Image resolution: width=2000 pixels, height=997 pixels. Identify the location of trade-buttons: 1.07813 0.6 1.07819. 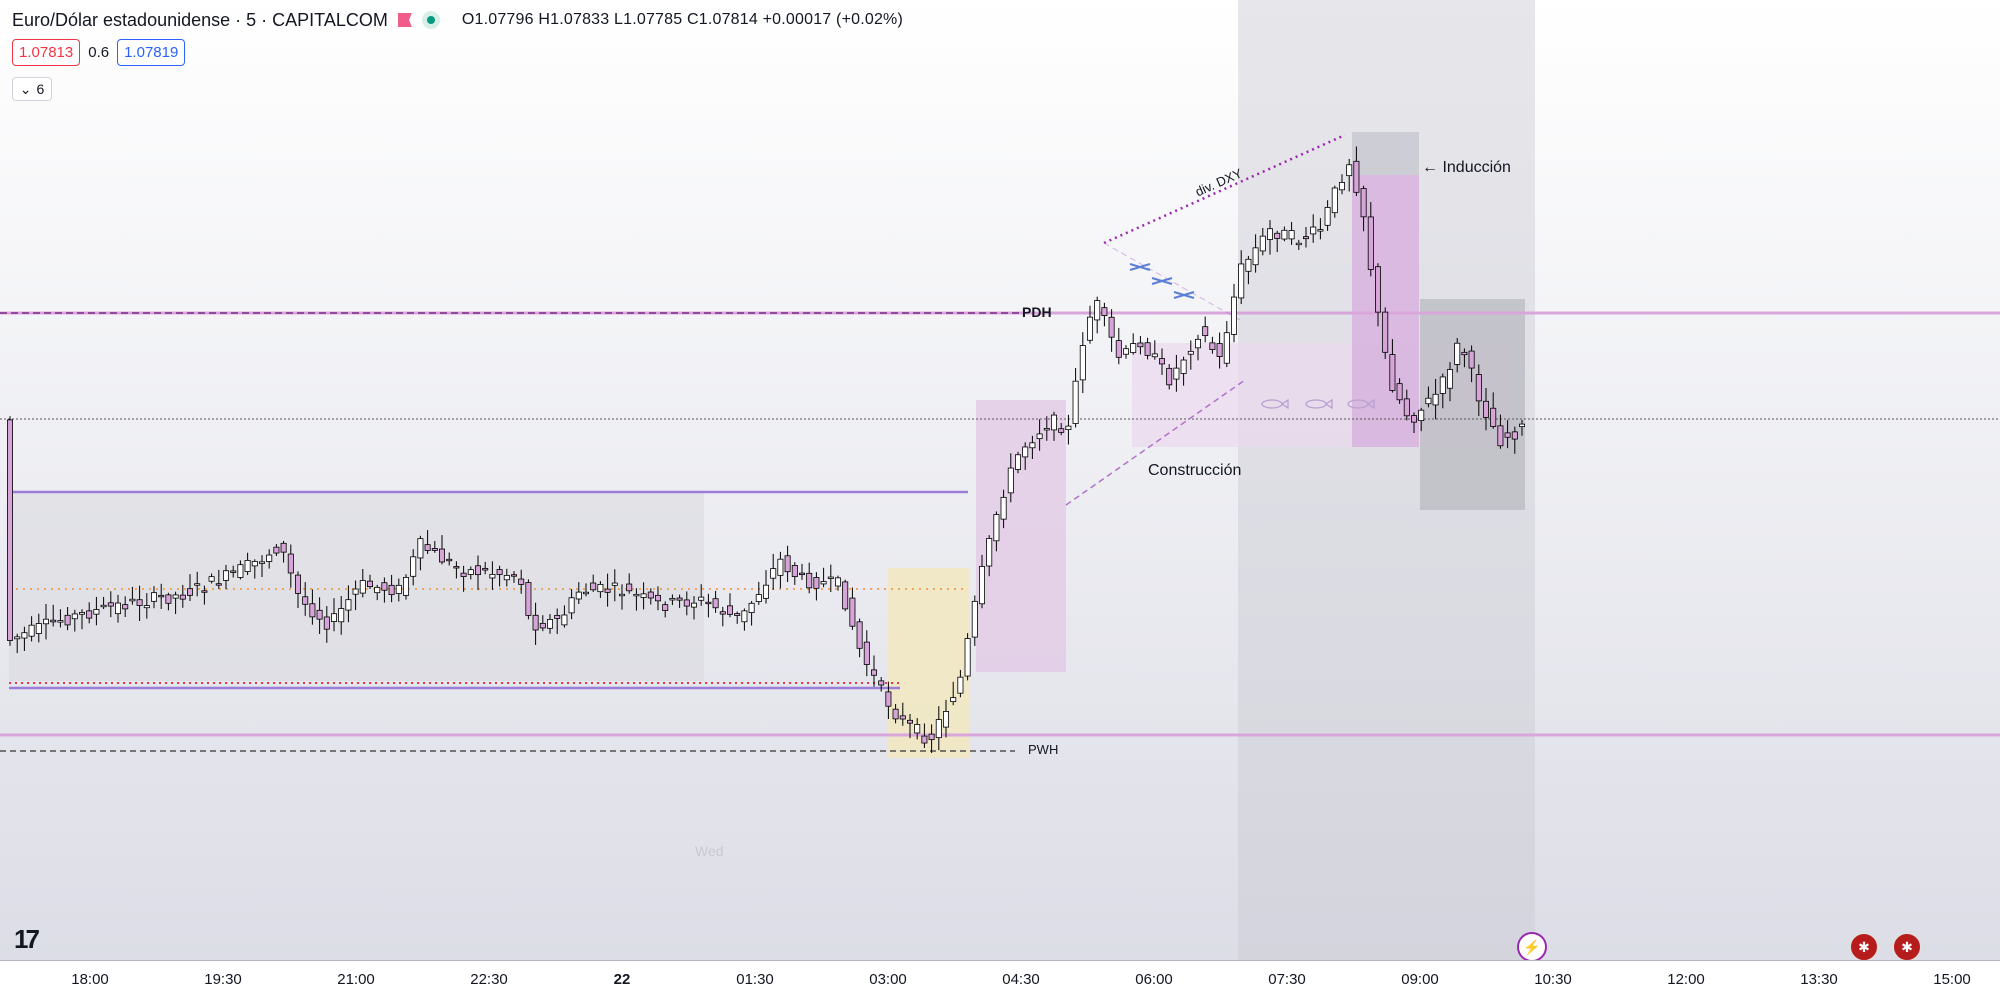
(99, 52).